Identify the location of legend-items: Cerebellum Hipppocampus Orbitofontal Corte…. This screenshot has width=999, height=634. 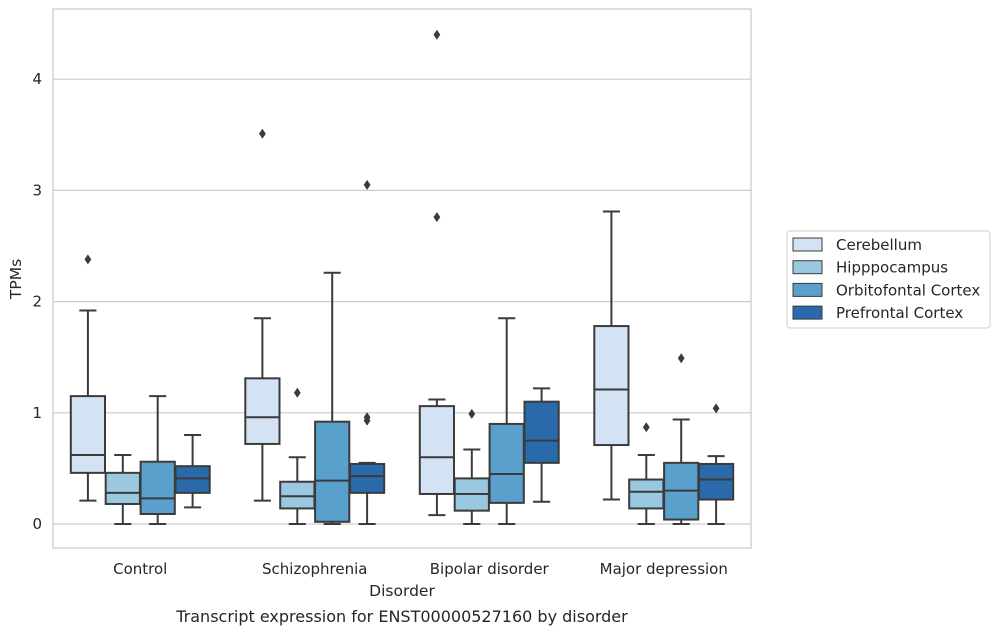
(886, 279).